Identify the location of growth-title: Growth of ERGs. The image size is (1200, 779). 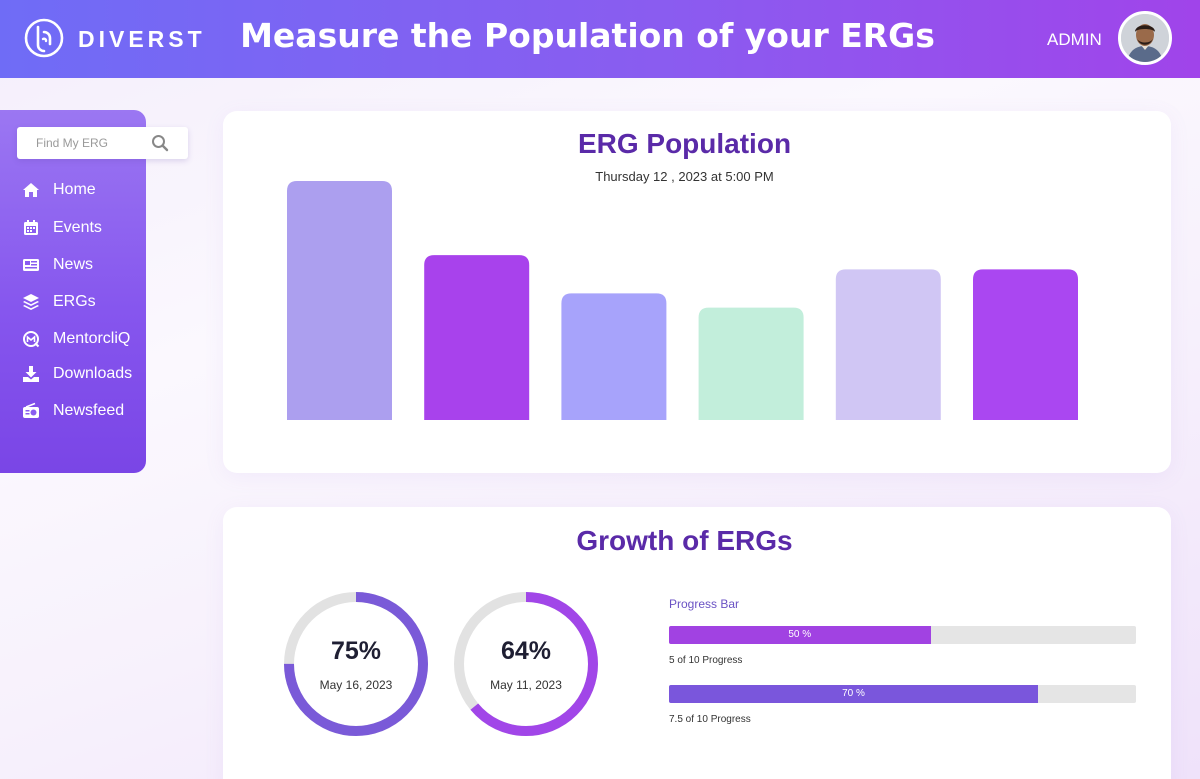
(684, 540).